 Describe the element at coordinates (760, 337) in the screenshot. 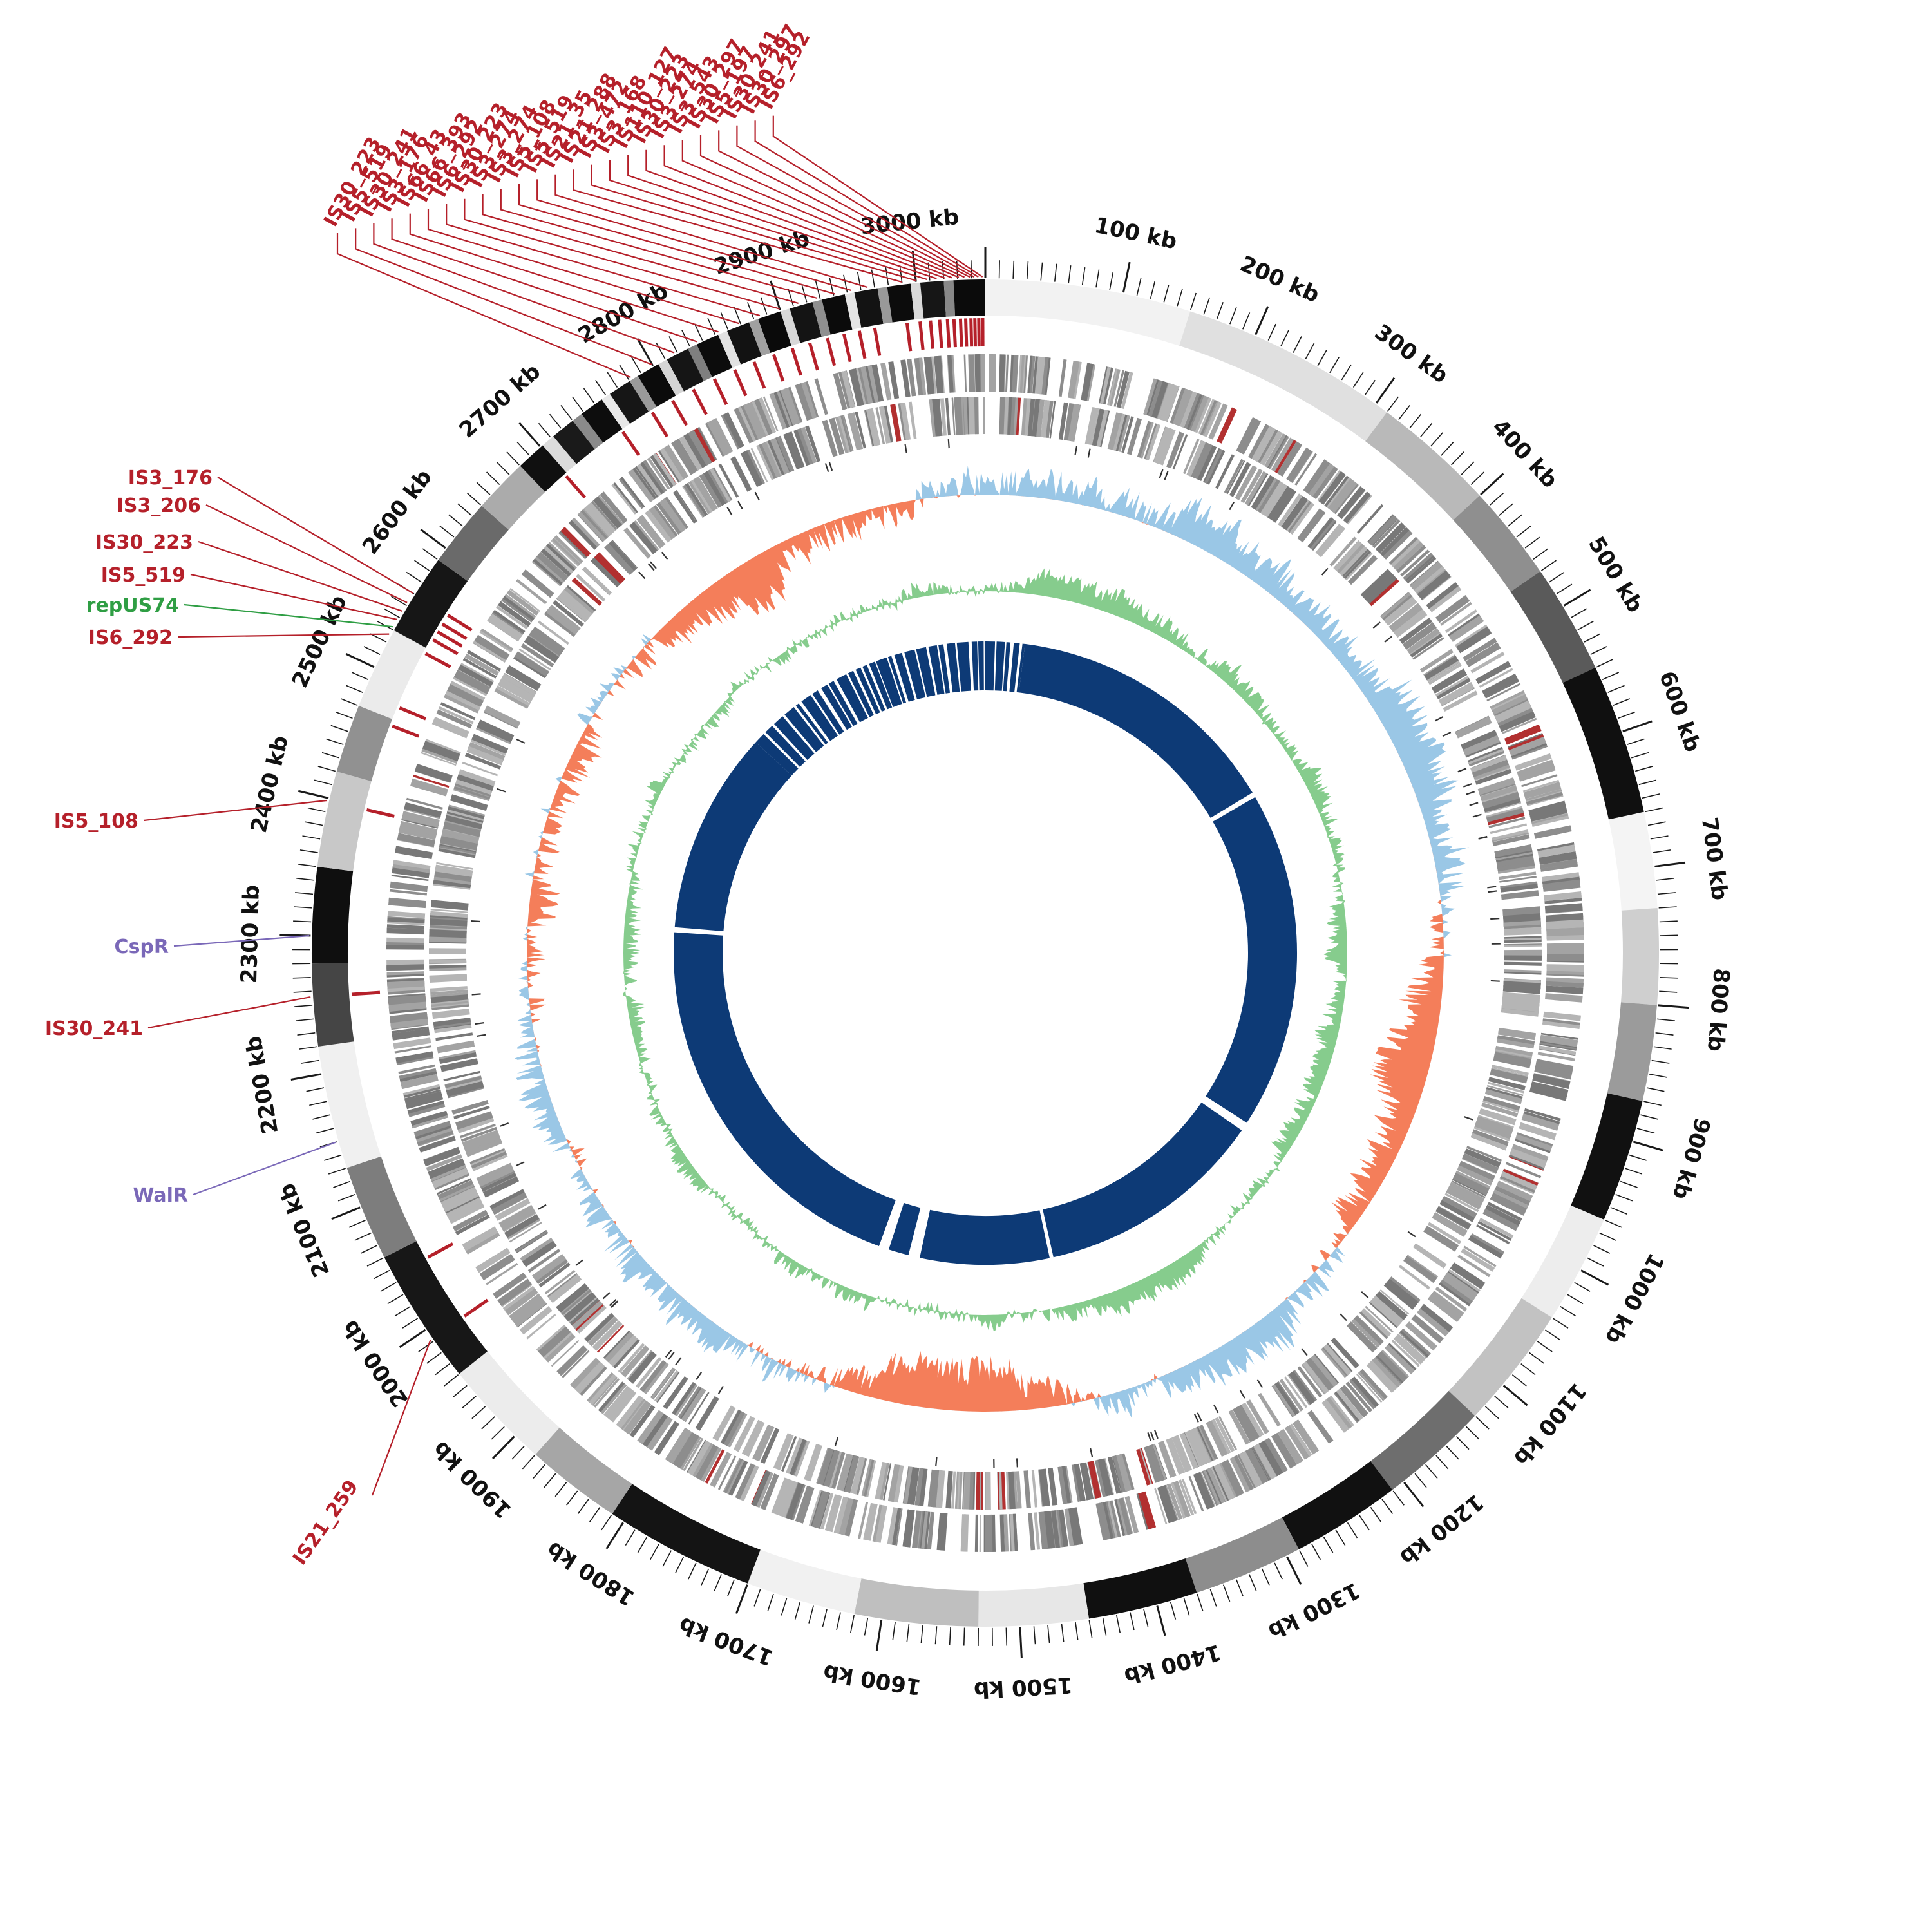

I see `karyotype-segment` at that location.